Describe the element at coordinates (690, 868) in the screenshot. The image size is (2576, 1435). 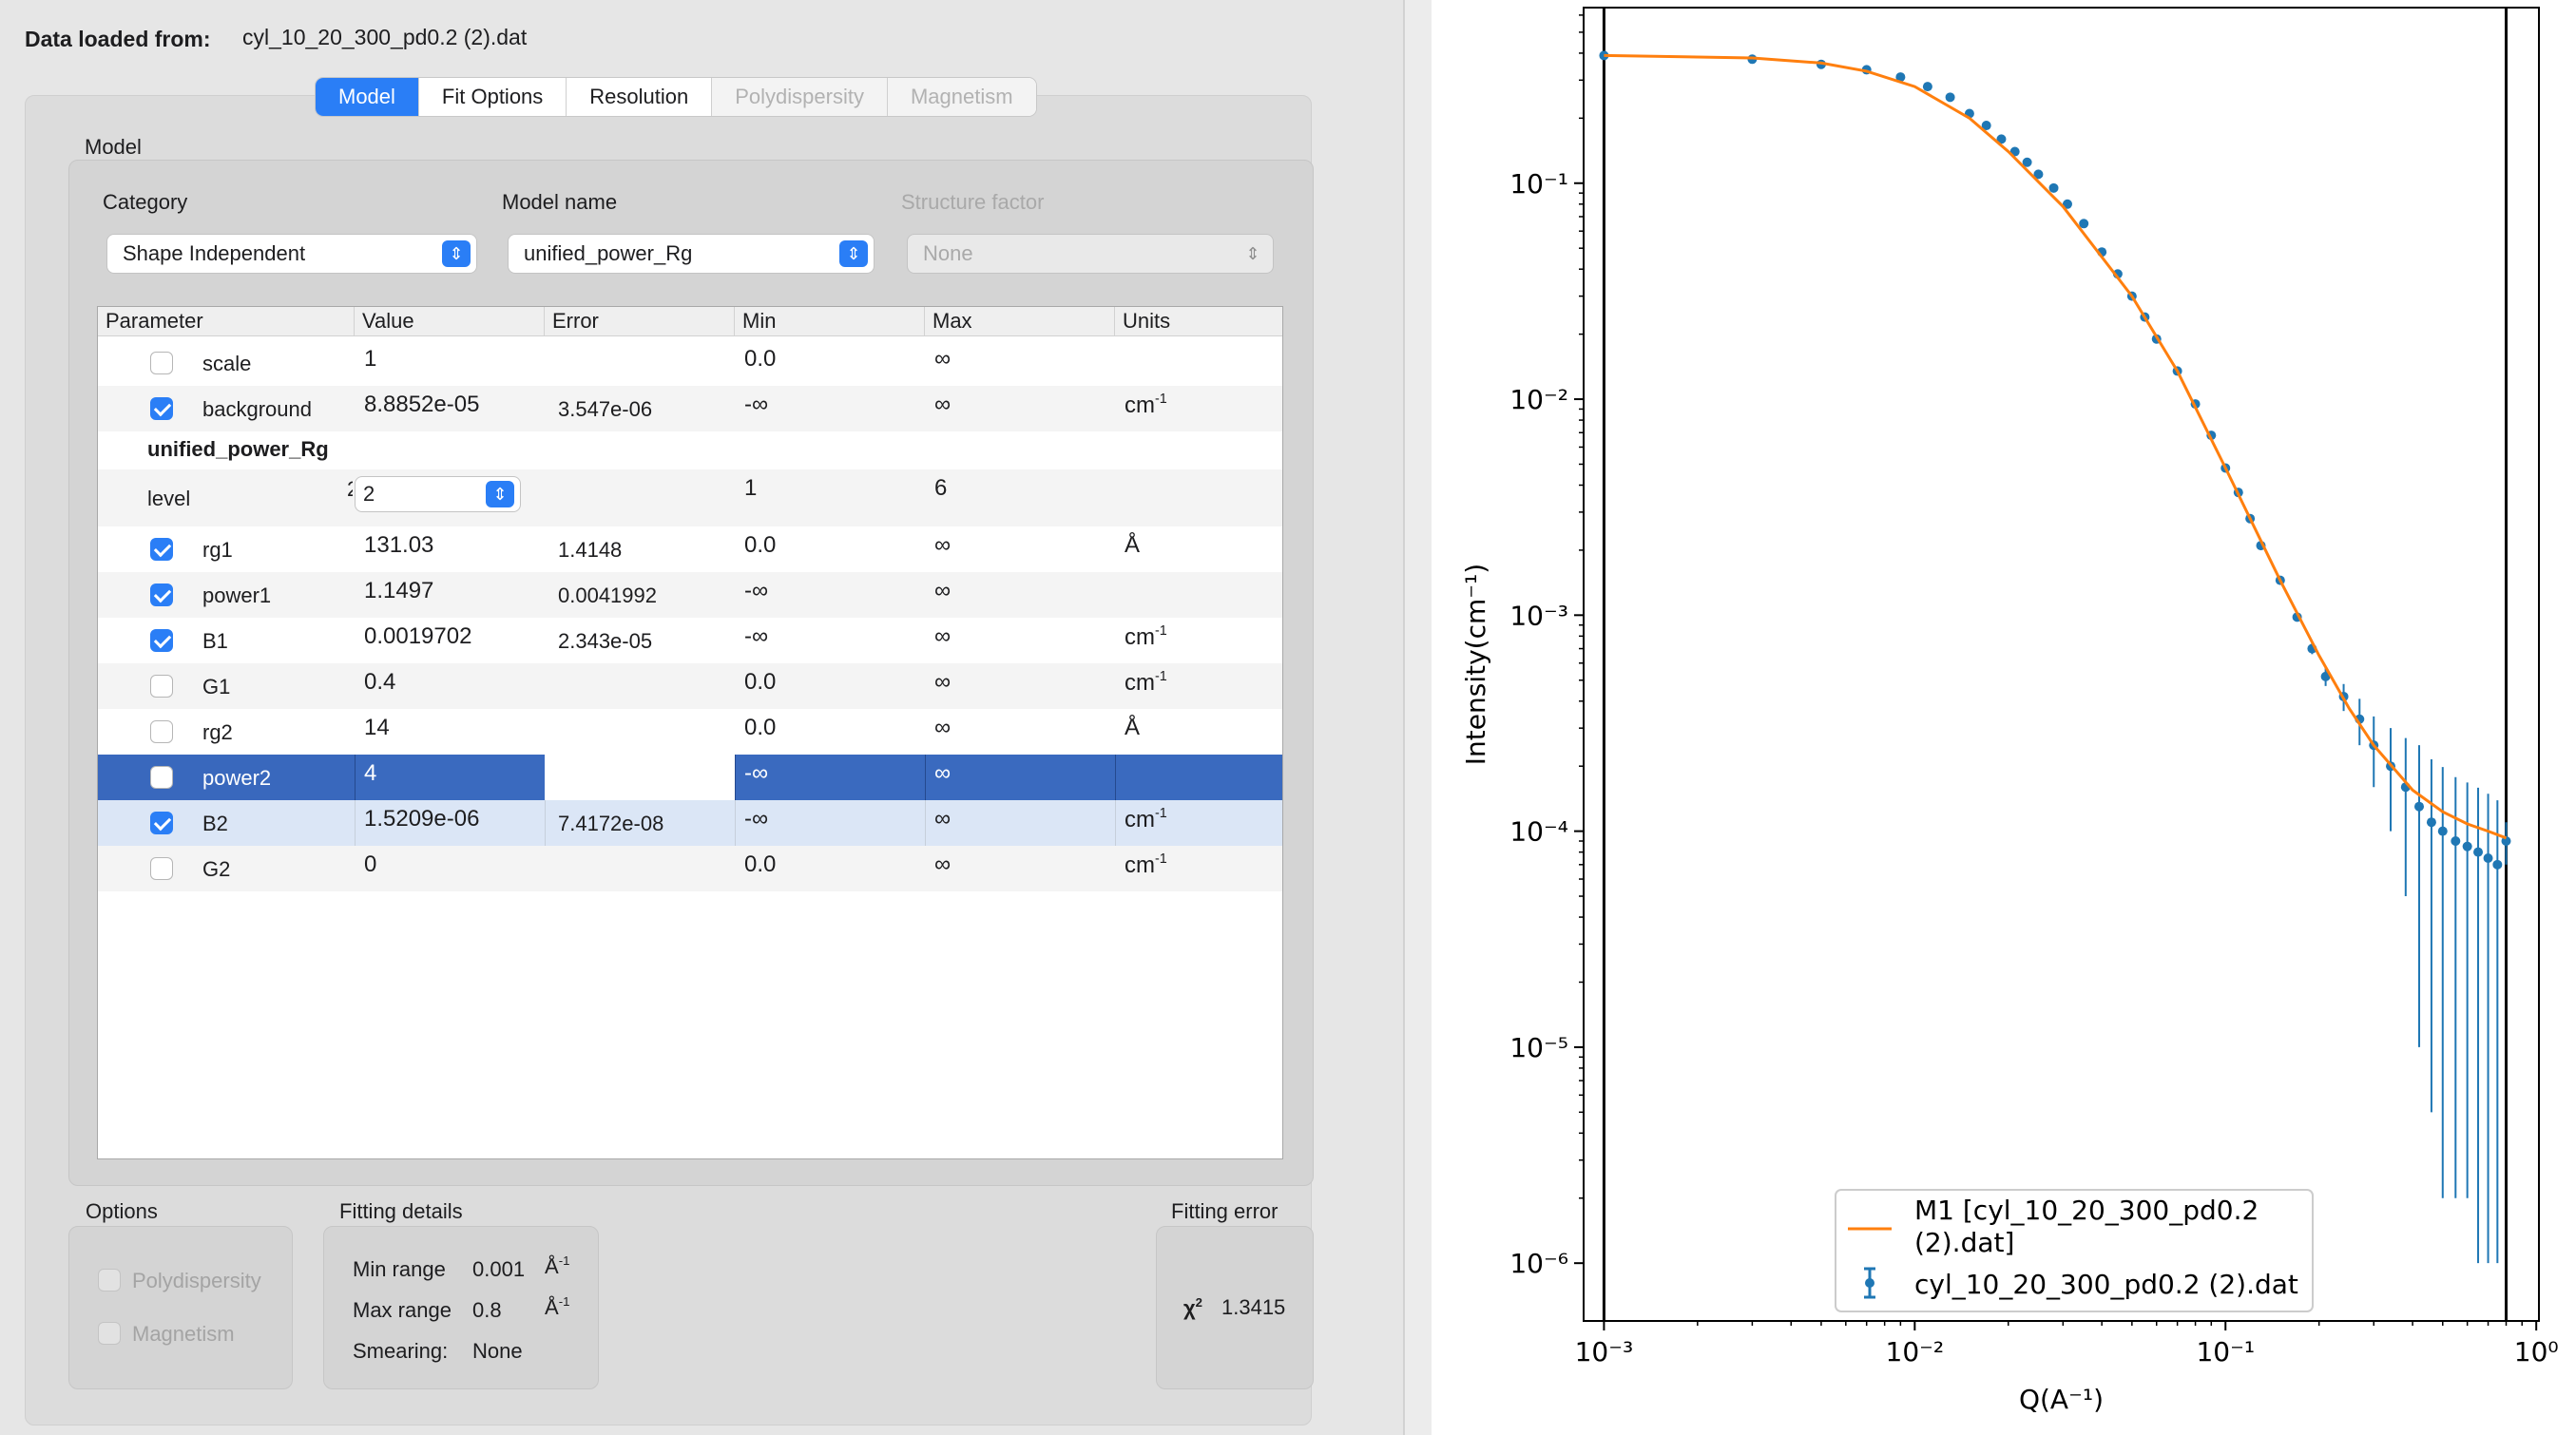
I see `table-row: G2 0 0.0 ∞ cm-1` at that location.